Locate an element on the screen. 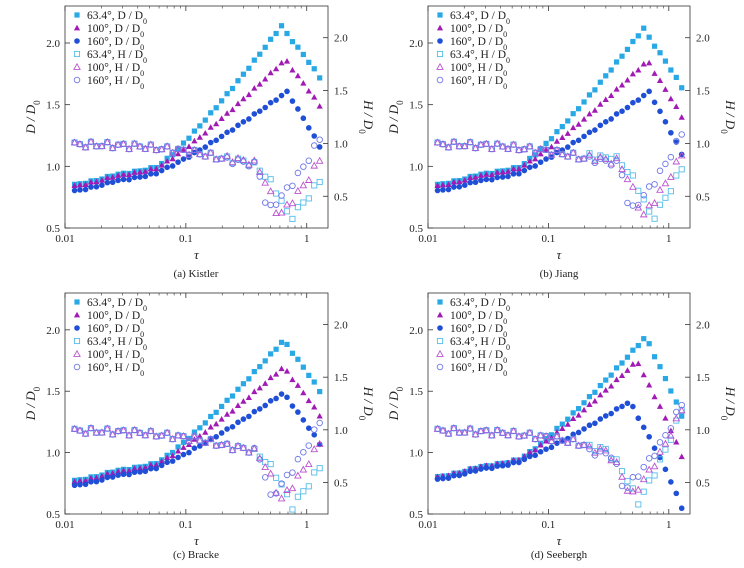  y-left-tick-label: 0.5 is located at coordinates (53, 515).